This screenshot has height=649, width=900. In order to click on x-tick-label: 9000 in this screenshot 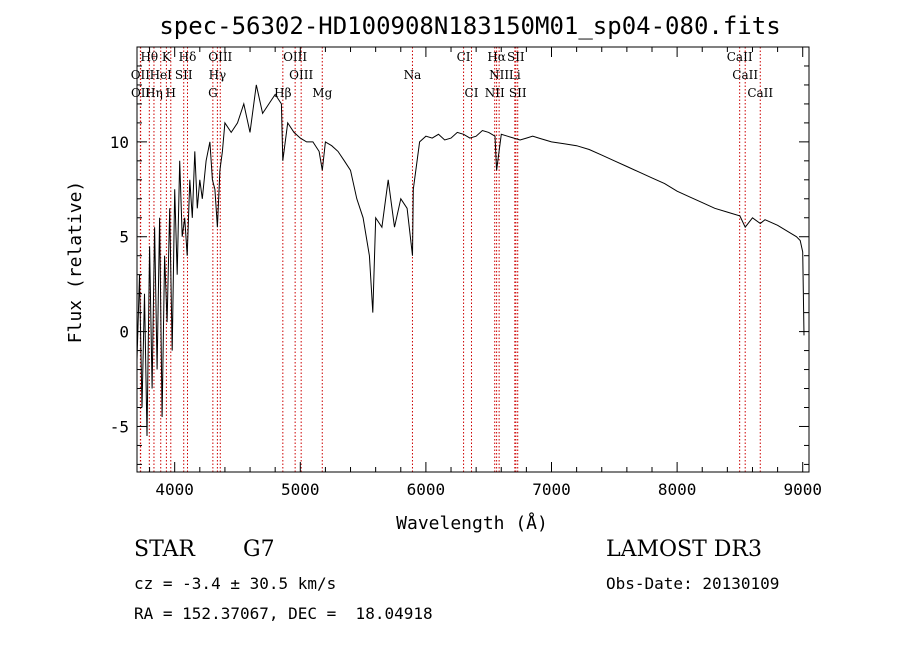, I will do `click(802, 489)`.